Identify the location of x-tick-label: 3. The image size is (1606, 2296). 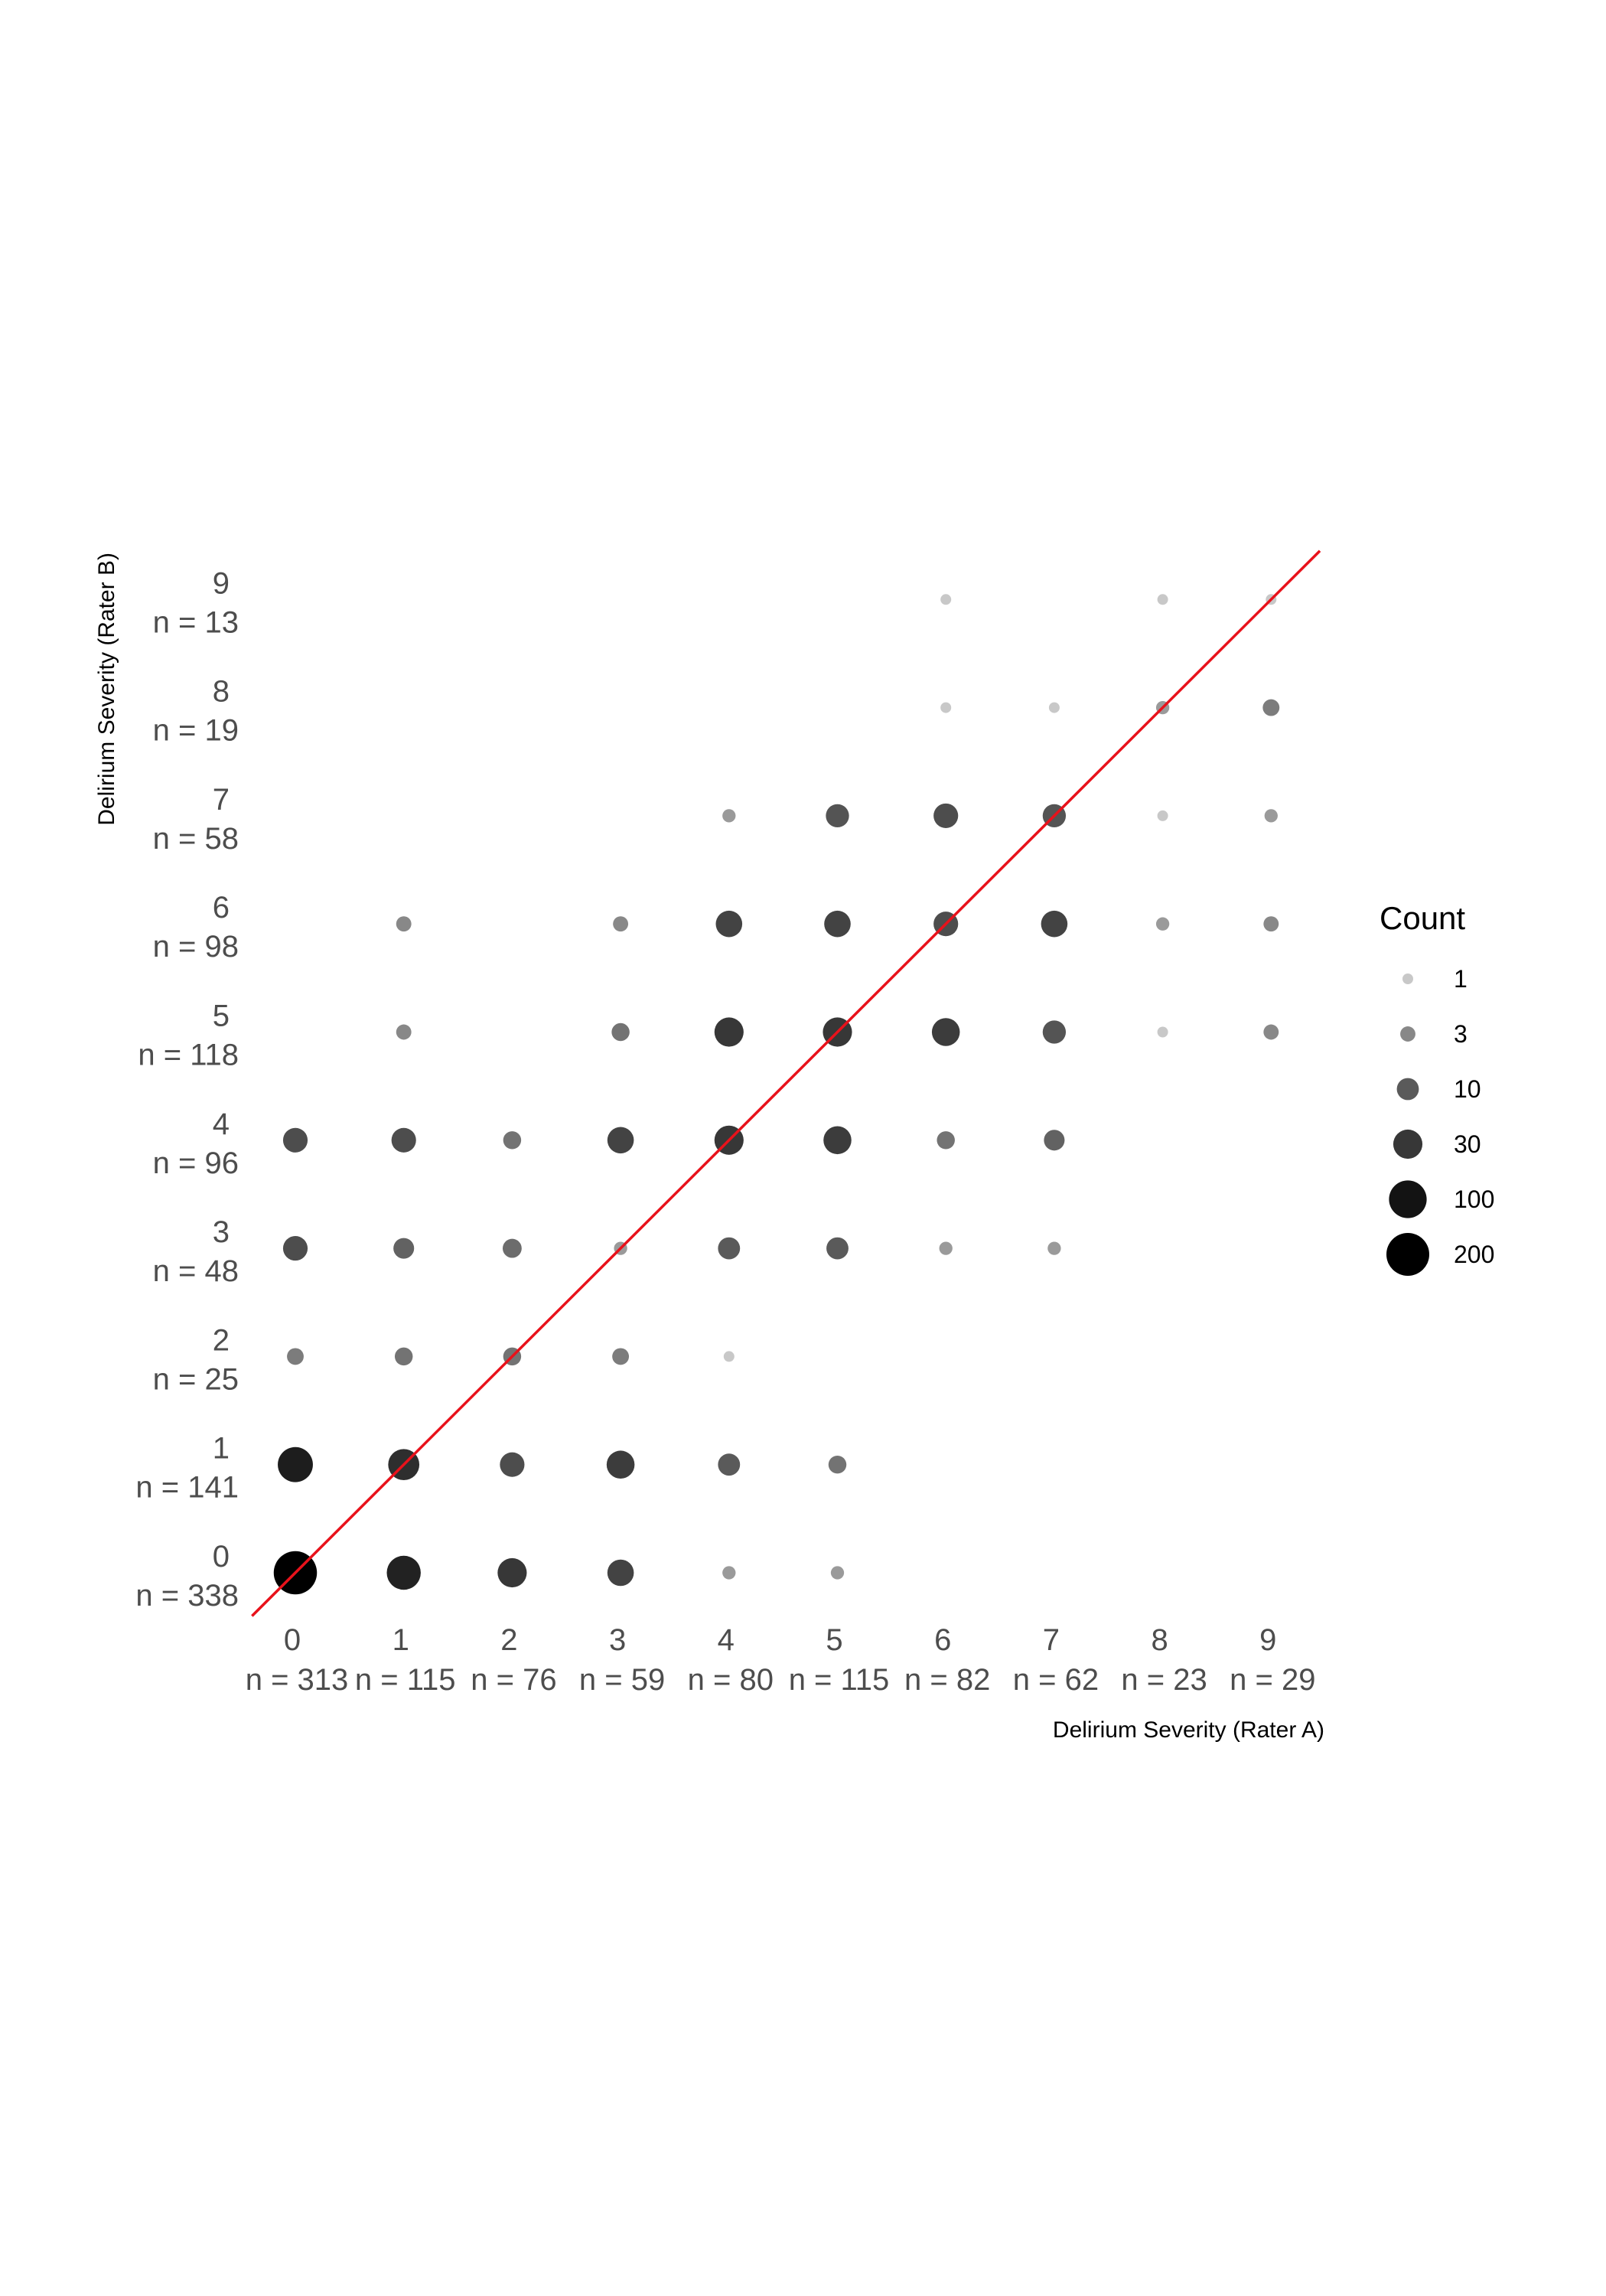
(617, 1640).